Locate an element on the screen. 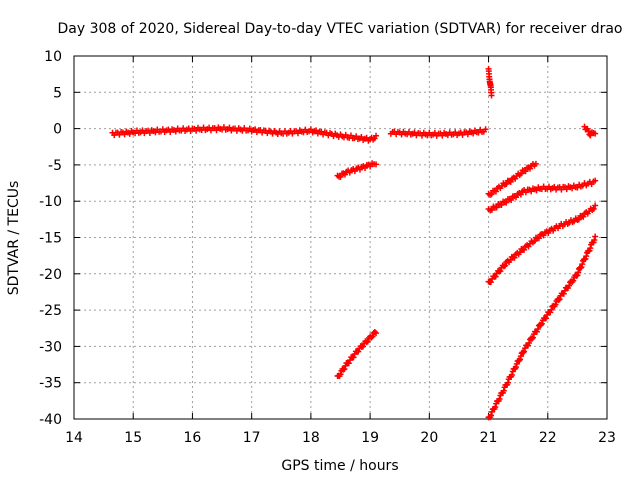 The height and width of the screenshot is (480, 640). series-arc-D is located at coordinates (542, 195).